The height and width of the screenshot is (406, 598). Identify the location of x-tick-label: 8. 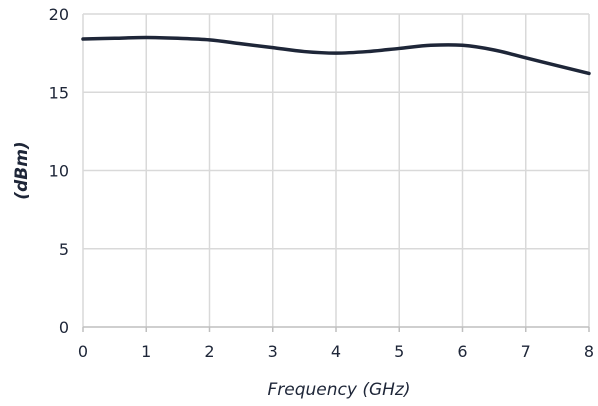
(589, 351).